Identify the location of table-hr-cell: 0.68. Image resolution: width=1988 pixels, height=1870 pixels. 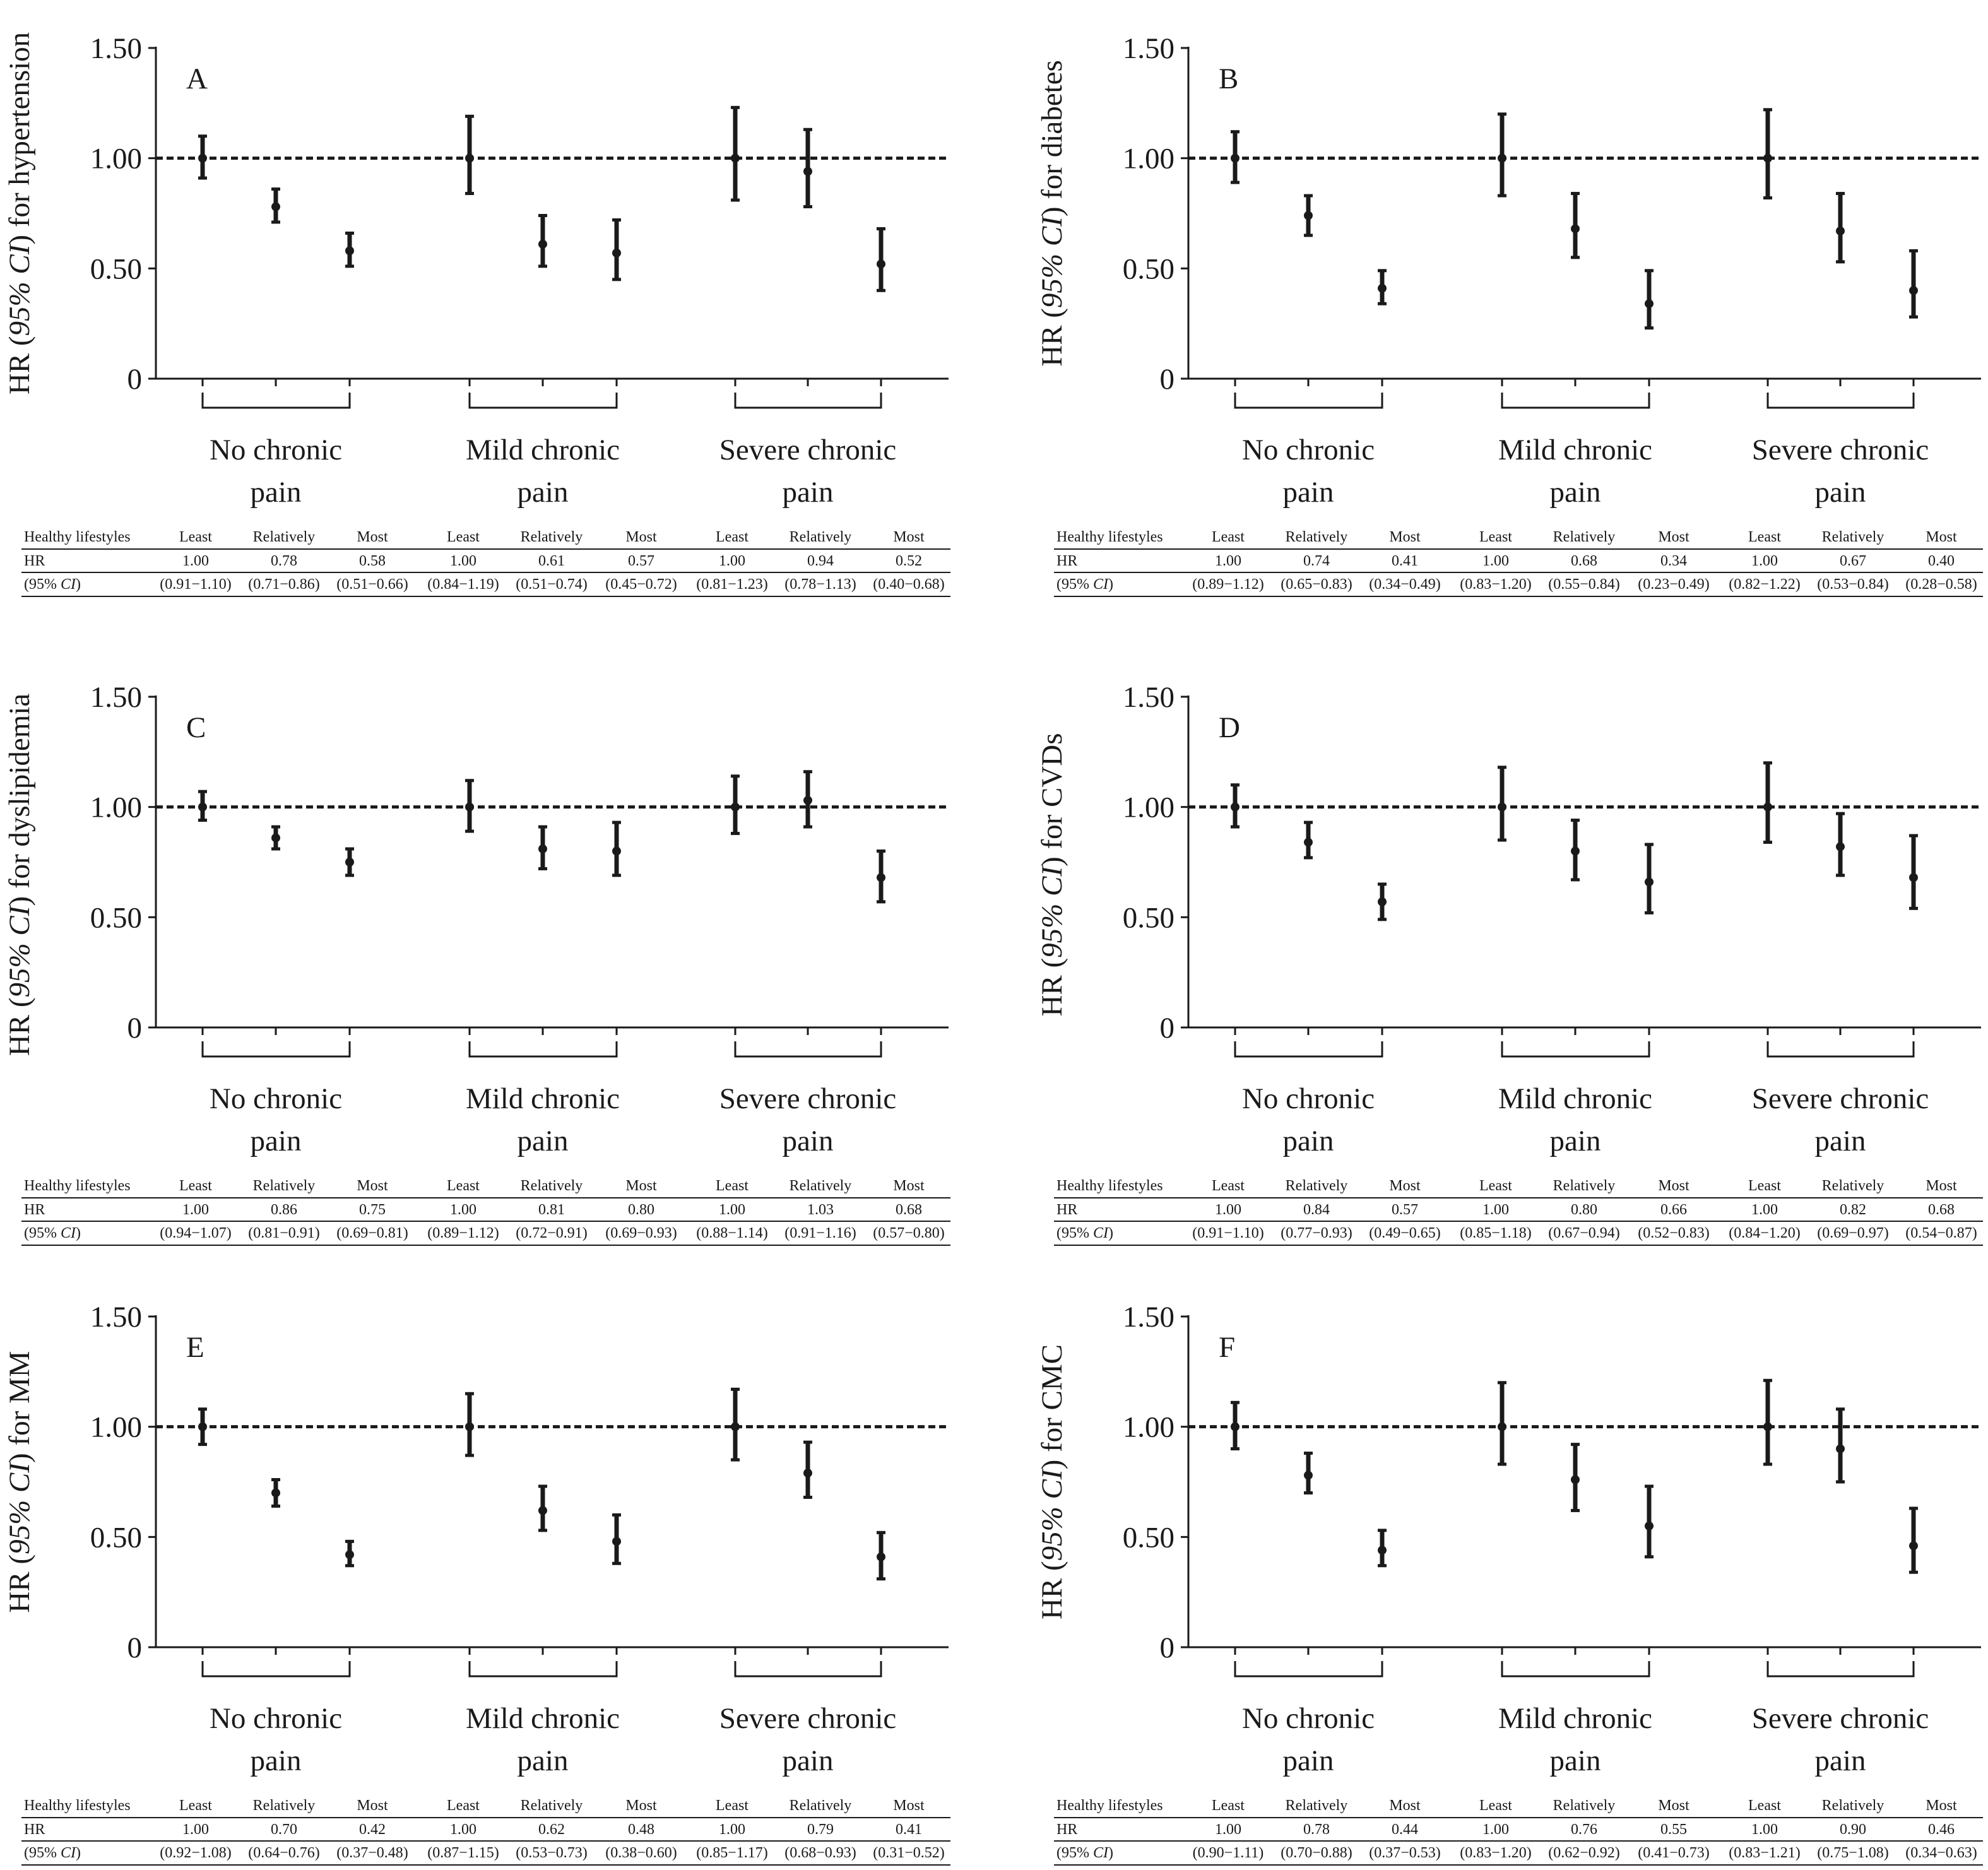
(909, 1210).